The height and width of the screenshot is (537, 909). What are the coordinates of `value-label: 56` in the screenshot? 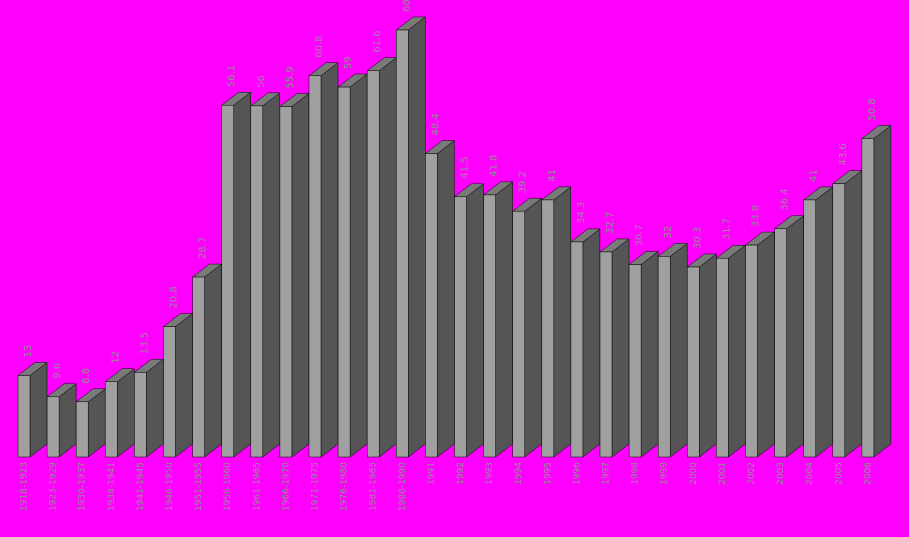 It's located at (261, 81).